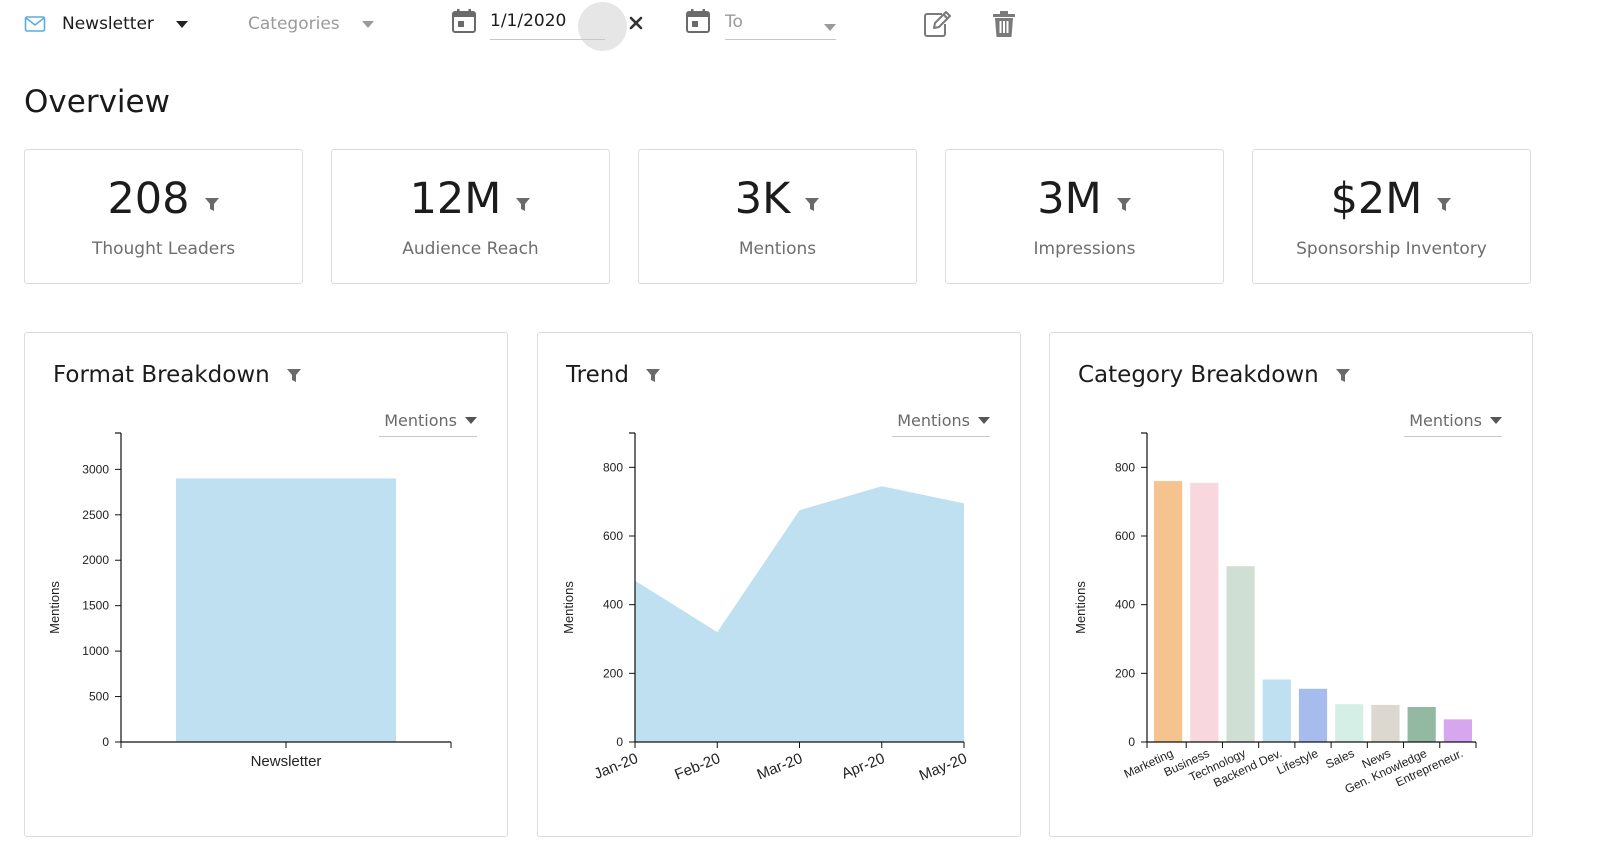 The image size is (1600, 862). What do you see at coordinates (95, 469) in the screenshot?
I see `y-tick-label: 3000` at bounding box center [95, 469].